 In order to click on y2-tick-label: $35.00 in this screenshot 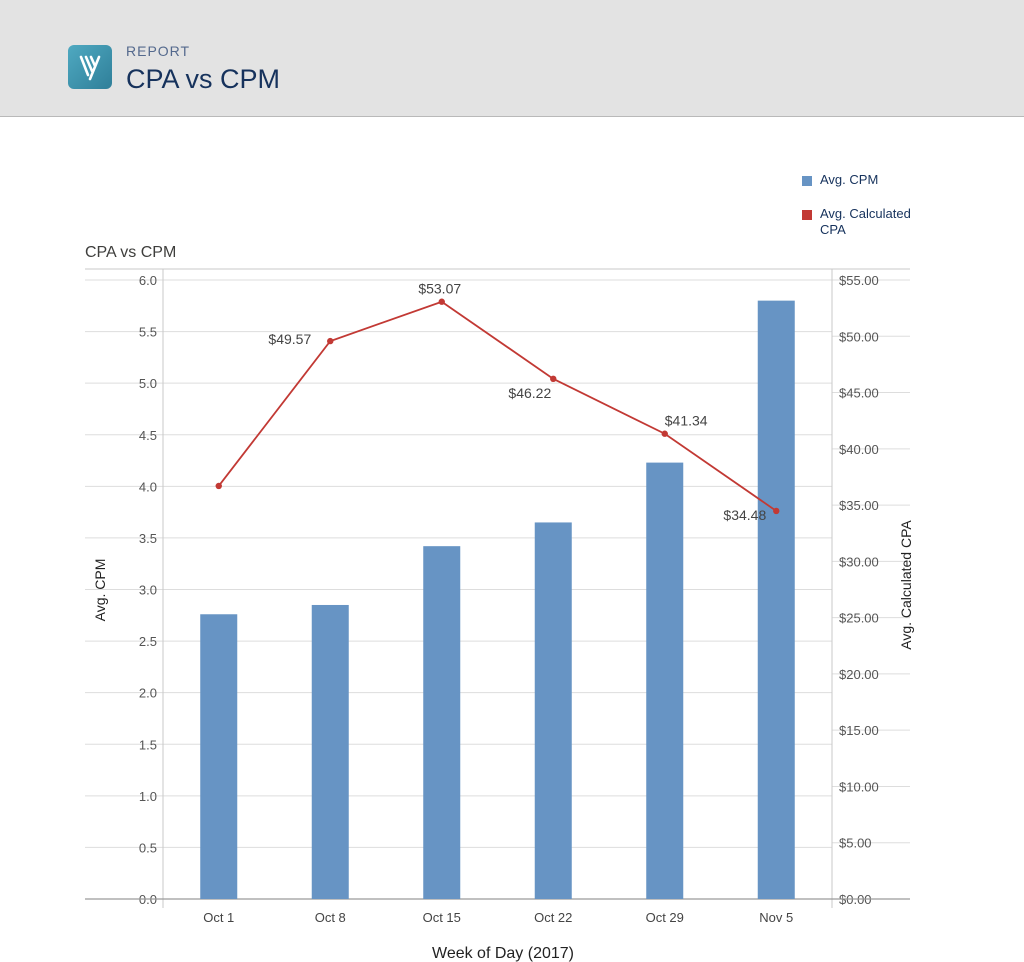, I will do `click(859, 505)`.